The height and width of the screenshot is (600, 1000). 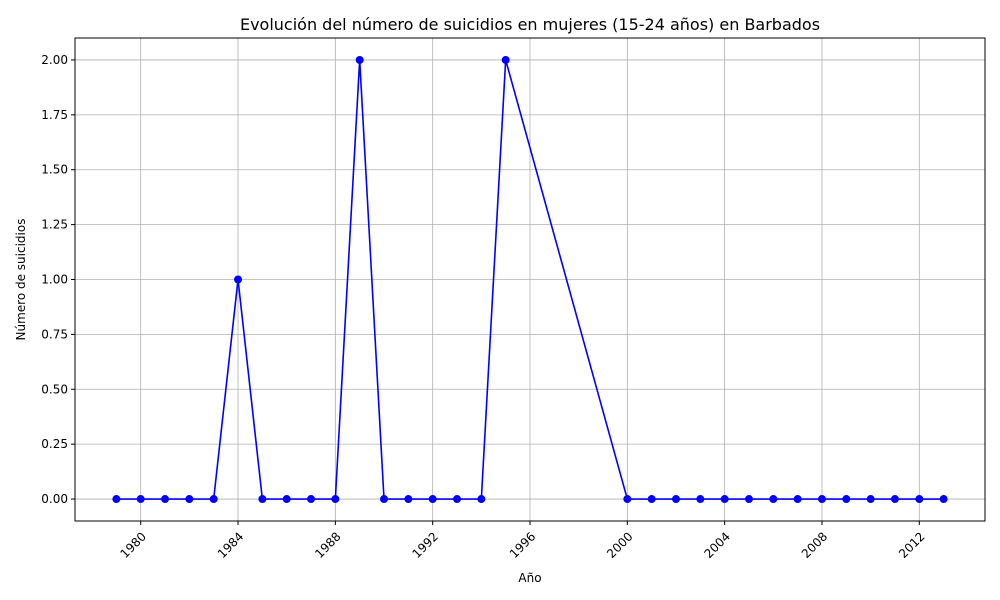 What do you see at coordinates (54, 225) in the screenshot?
I see `y-tick-label: 1.25` at bounding box center [54, 225].